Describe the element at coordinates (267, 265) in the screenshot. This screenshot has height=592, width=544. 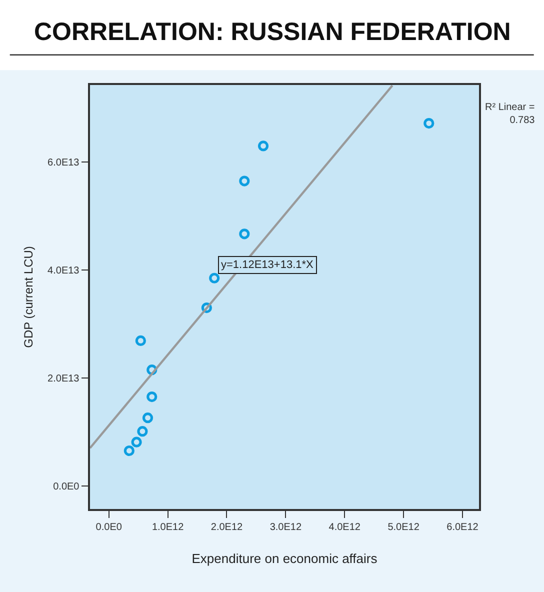
I see `annotation: y=1.12E13+13.1*X` at that location.